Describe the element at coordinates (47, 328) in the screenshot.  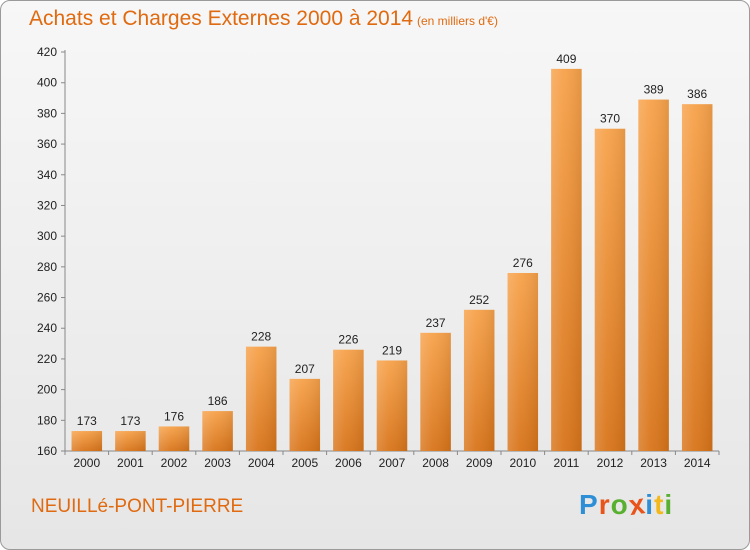
I see `y-tick-label: 240` at that location.